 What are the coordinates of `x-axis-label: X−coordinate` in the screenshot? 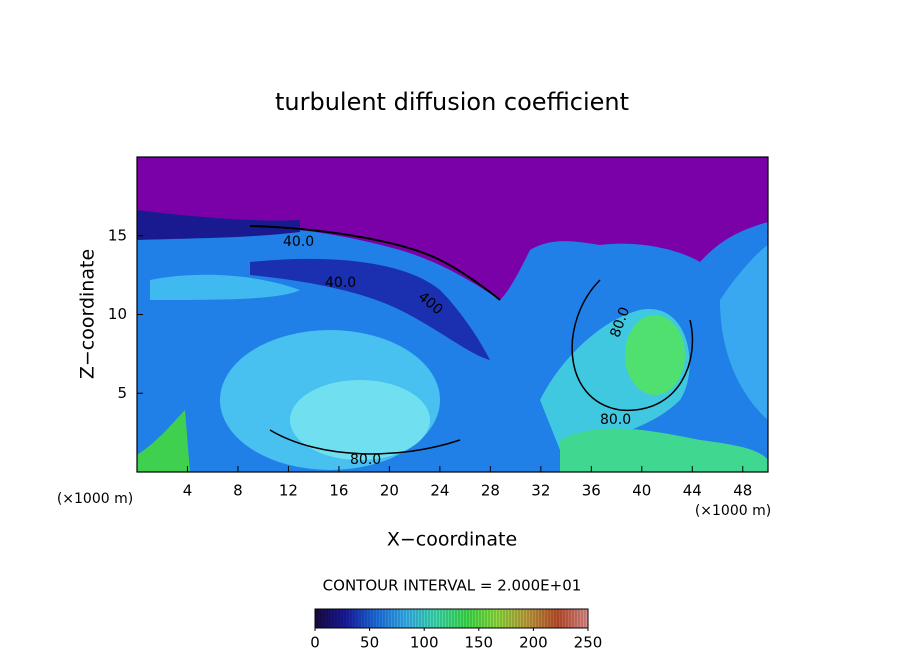 It's located at (452, 540).